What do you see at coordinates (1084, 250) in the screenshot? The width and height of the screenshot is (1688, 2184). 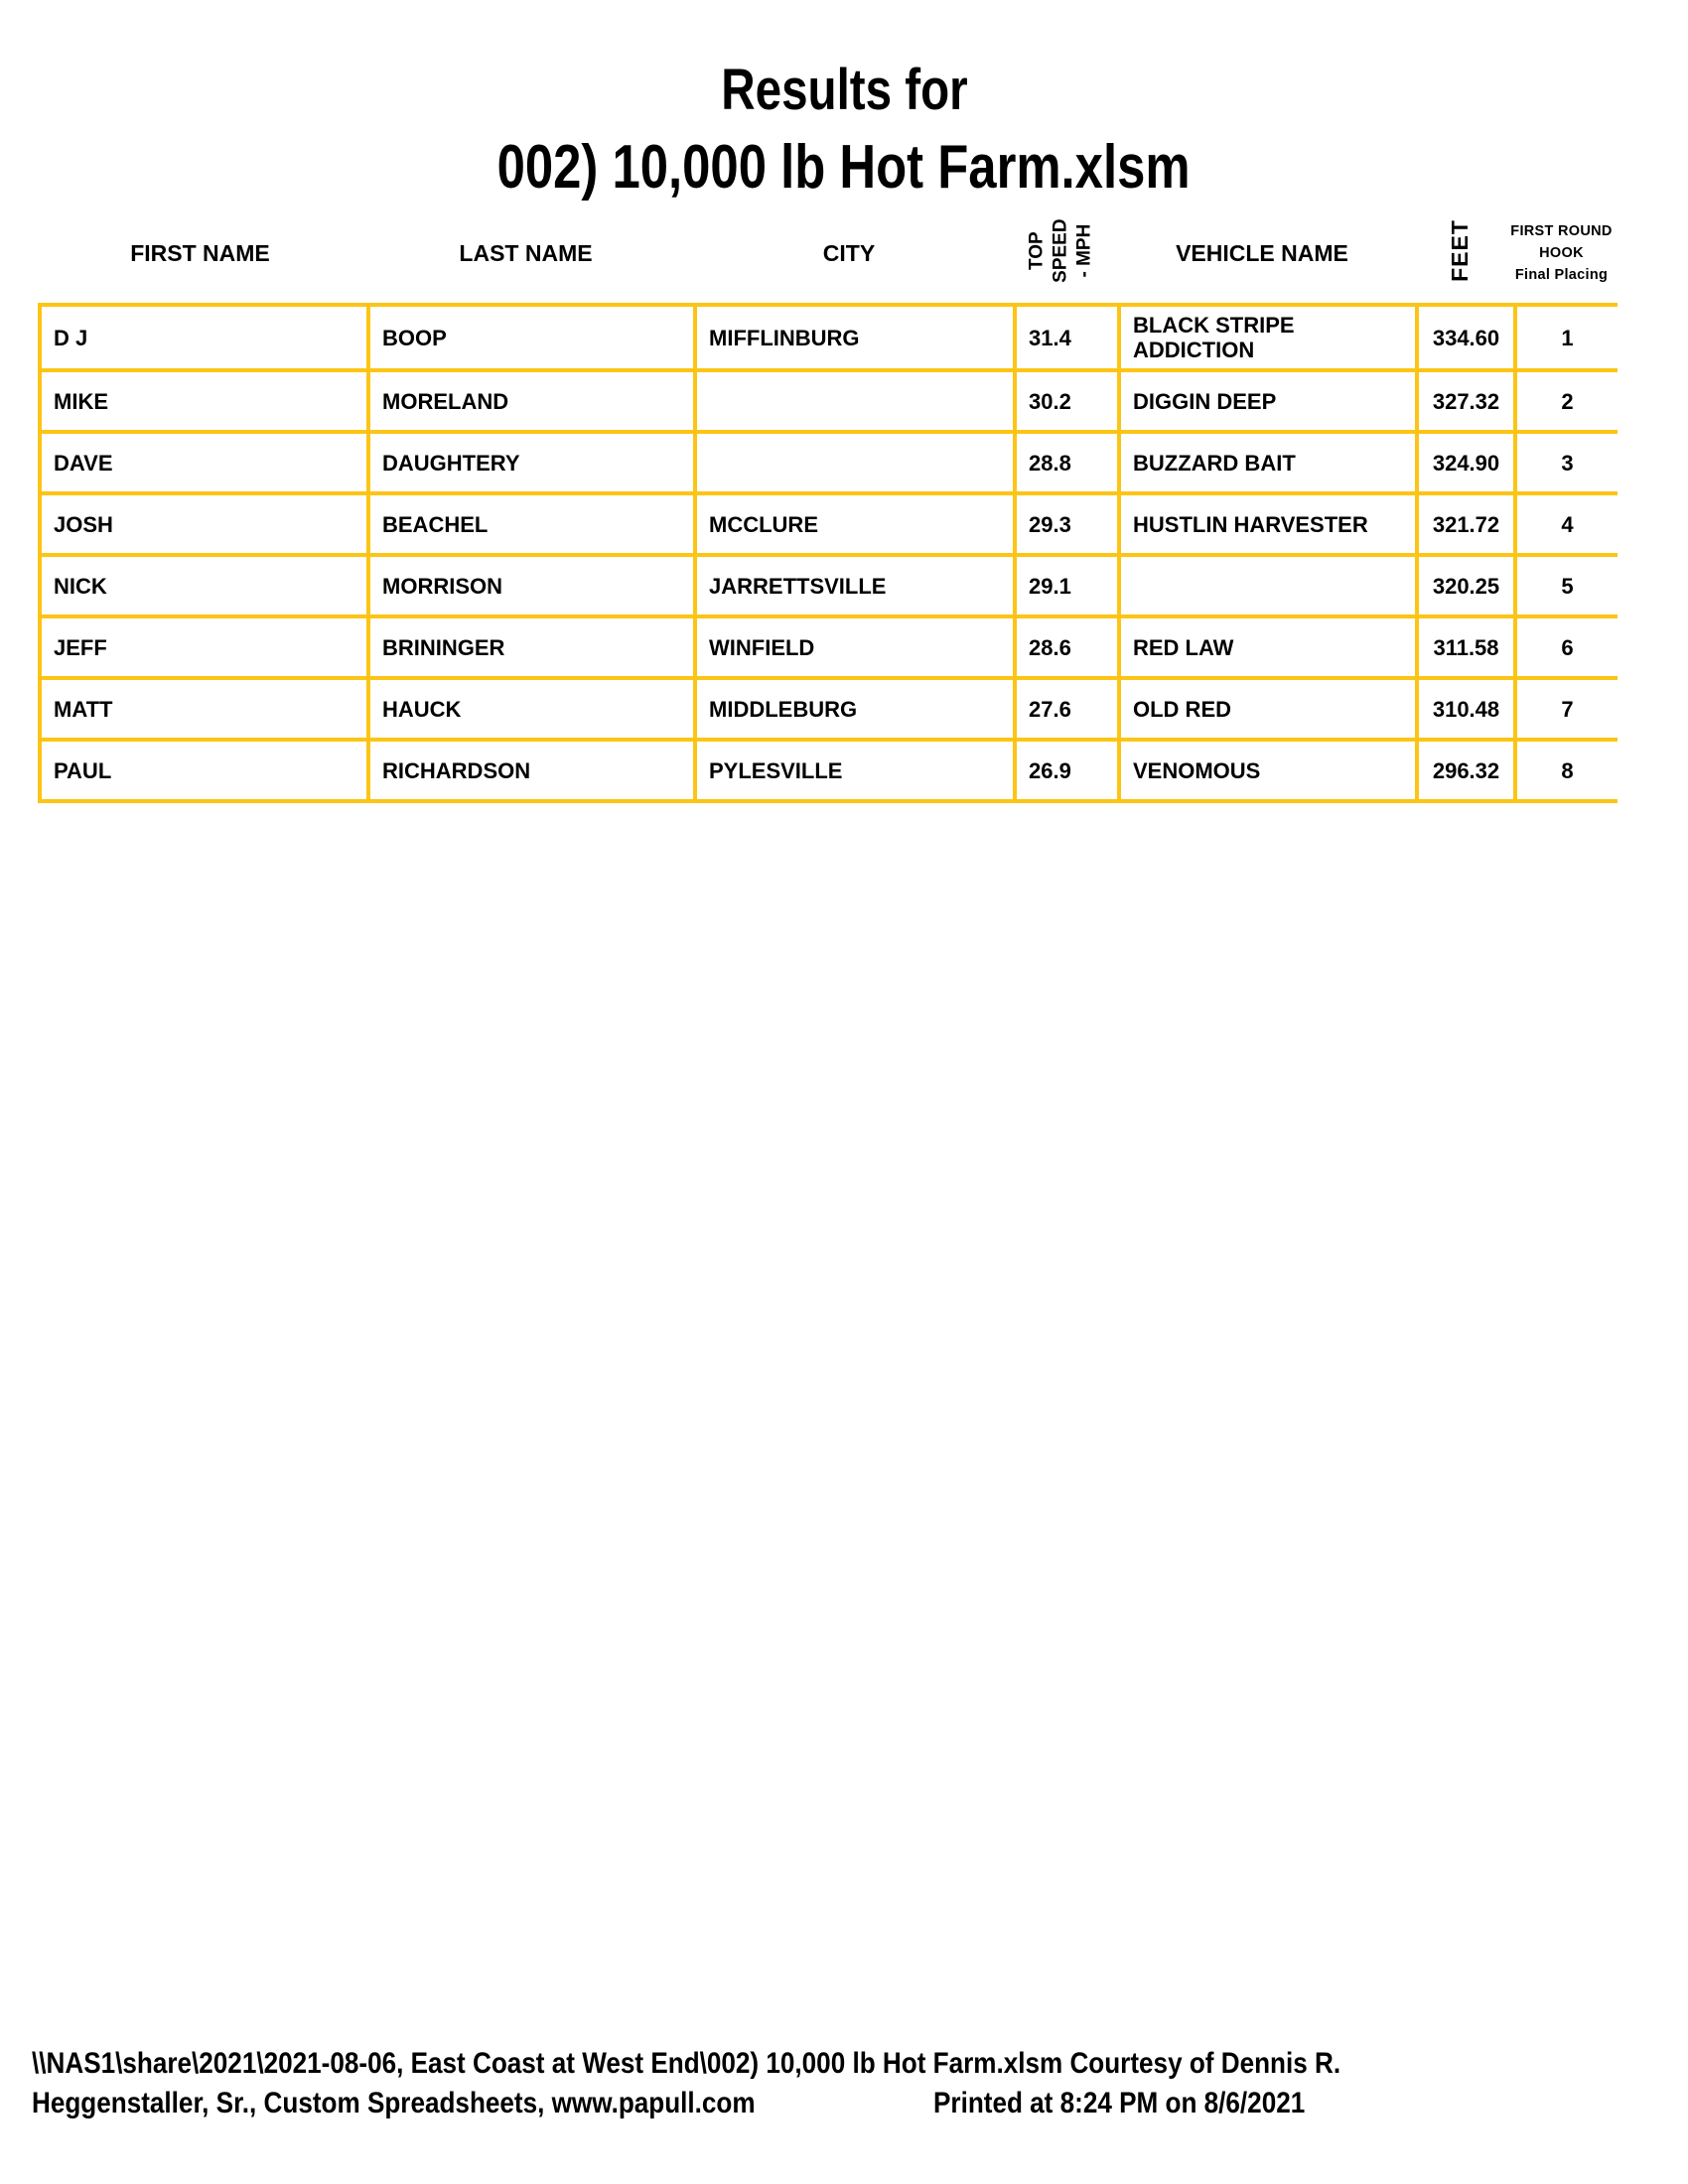 I see `top-speed-line-3: - MPH` at bounding box center [1084, 250].